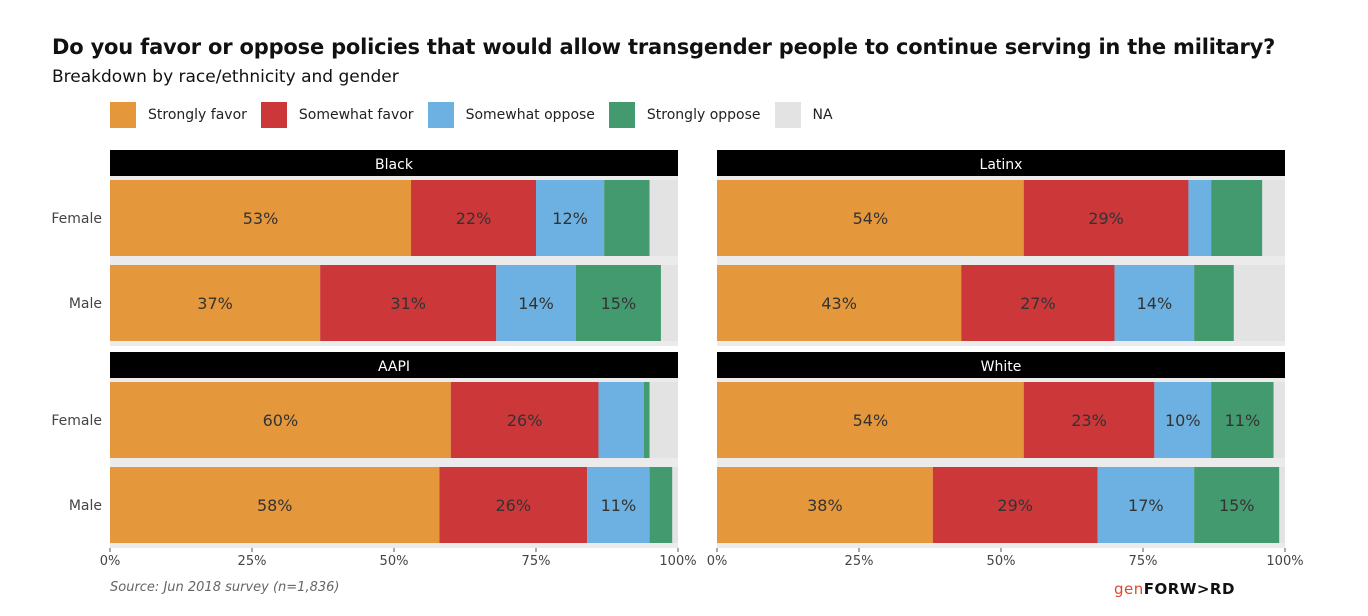 The image size is (1368, 616). I want to click on bar-black-male-somewhat-favor, so click(408, 303).